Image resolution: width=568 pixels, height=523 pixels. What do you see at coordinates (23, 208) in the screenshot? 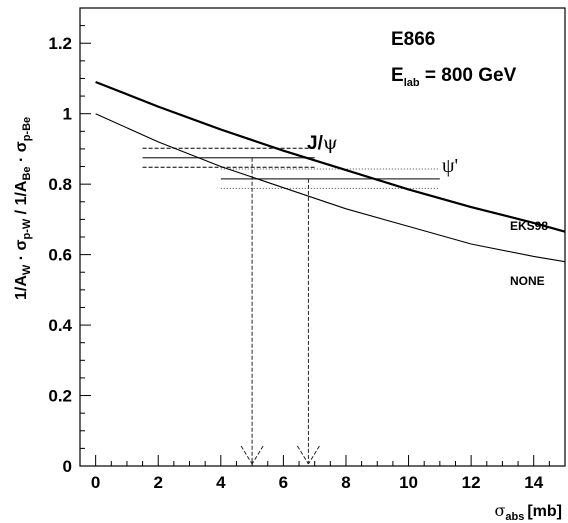
I see `y-axis-label: 1/AW · σp-W / 1/ABe · σp-Be` at bounding box center [23, 208].